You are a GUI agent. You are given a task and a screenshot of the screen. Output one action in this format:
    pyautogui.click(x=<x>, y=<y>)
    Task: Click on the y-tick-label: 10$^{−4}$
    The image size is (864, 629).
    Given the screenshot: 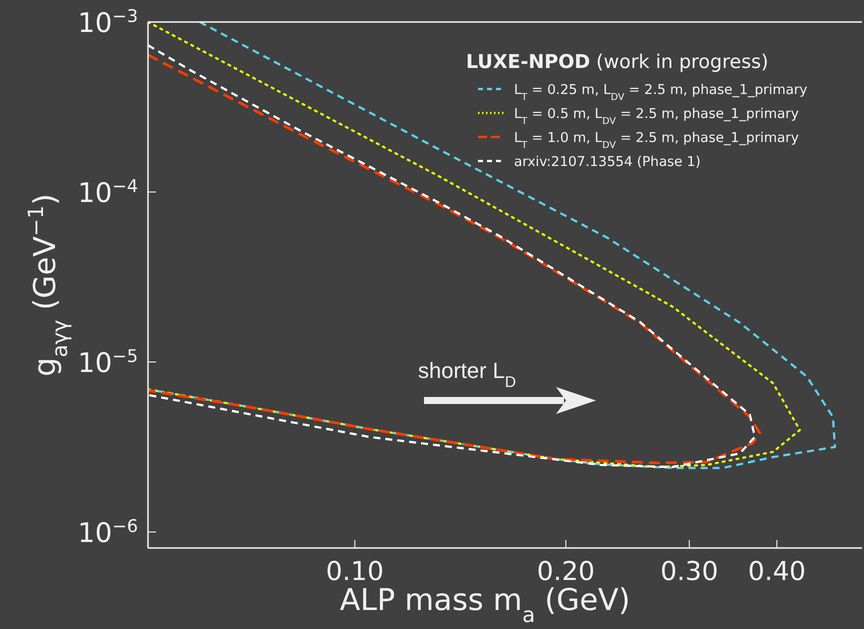 What is the action you would take?
    pyautogui.click(x=108, y=192)
    